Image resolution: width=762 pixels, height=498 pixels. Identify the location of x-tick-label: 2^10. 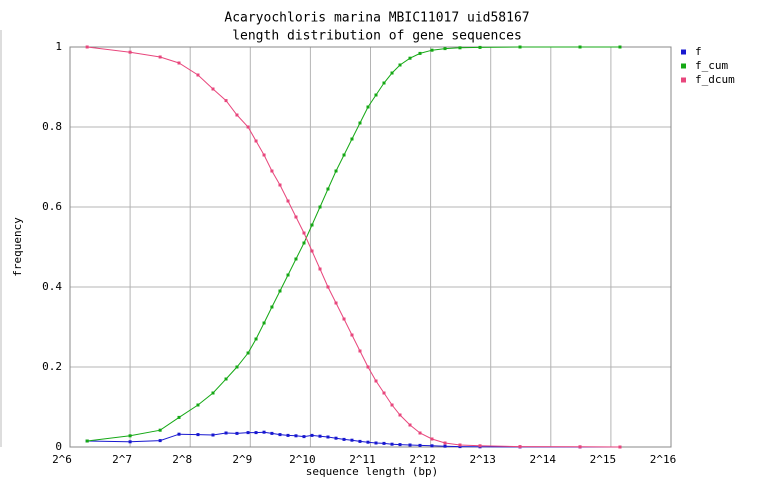
(302, 459).